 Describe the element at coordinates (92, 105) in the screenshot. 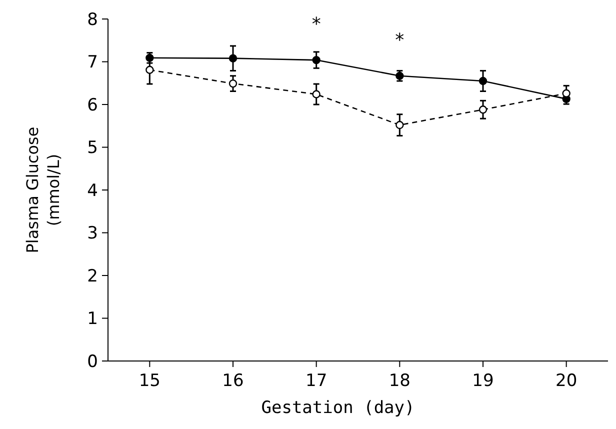

I see `y-tick-label: 6` at that location.